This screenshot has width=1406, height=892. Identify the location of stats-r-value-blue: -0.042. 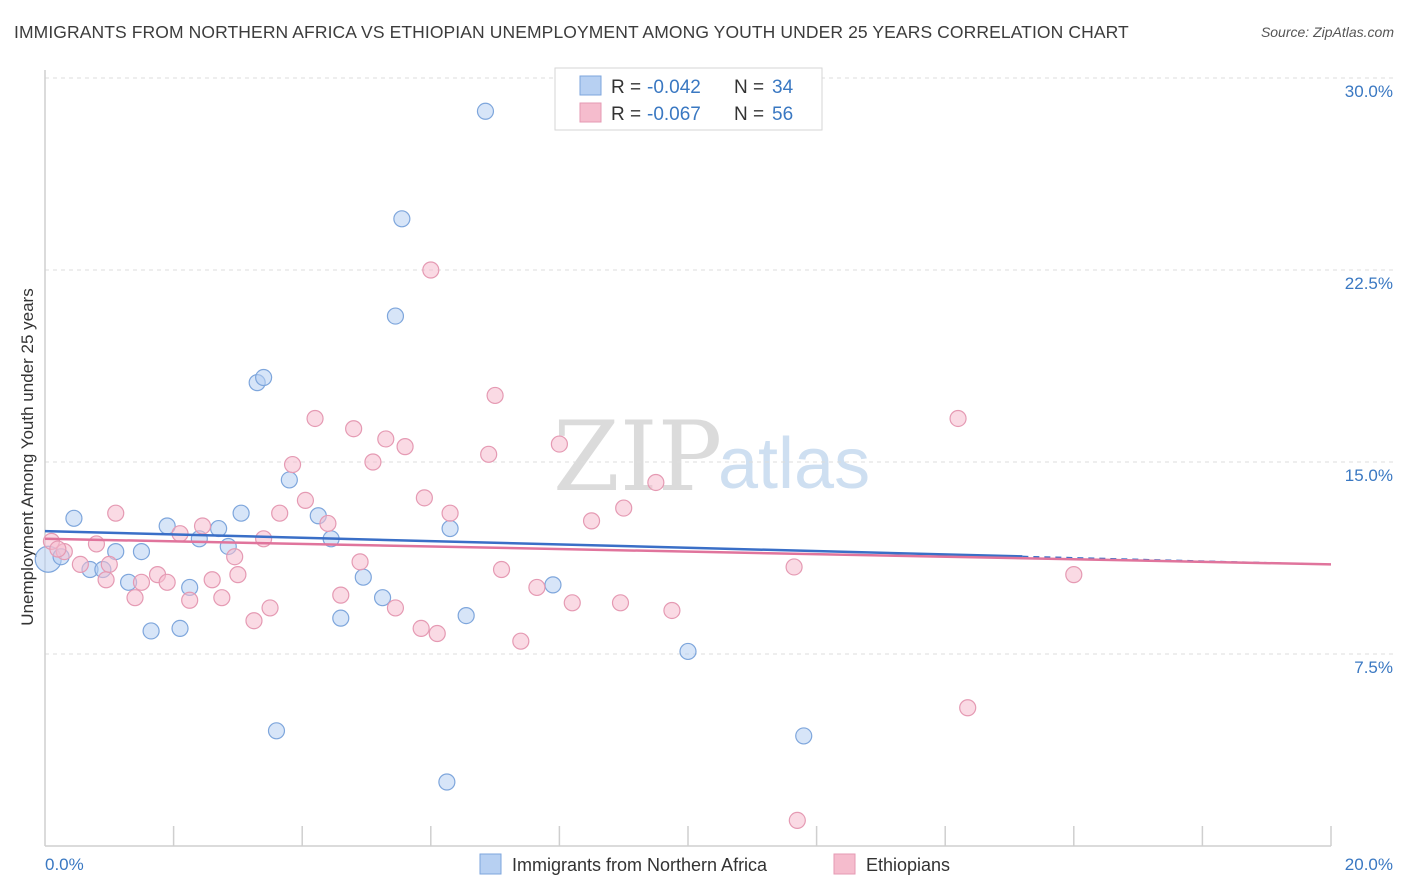
(674, 87).